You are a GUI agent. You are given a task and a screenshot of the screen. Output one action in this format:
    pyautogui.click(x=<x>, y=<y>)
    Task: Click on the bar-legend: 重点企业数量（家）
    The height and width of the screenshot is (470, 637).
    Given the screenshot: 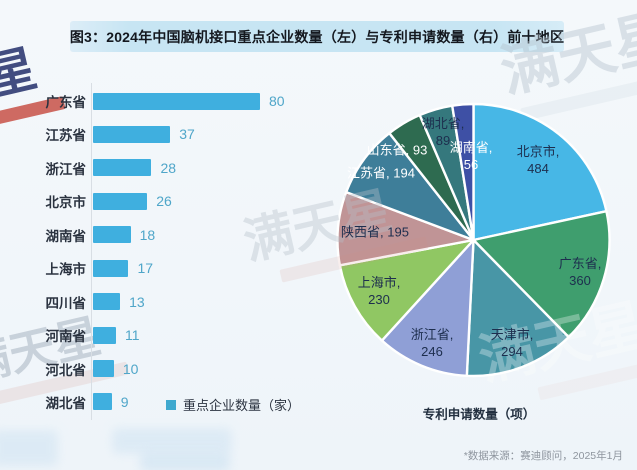 What is the action you would take?
    pyautogui.click(x=233, y=404)
    